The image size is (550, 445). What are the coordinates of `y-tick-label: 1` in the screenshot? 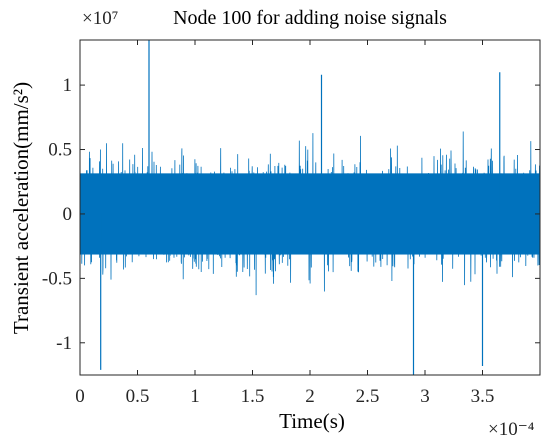 It's located at (68, 85).